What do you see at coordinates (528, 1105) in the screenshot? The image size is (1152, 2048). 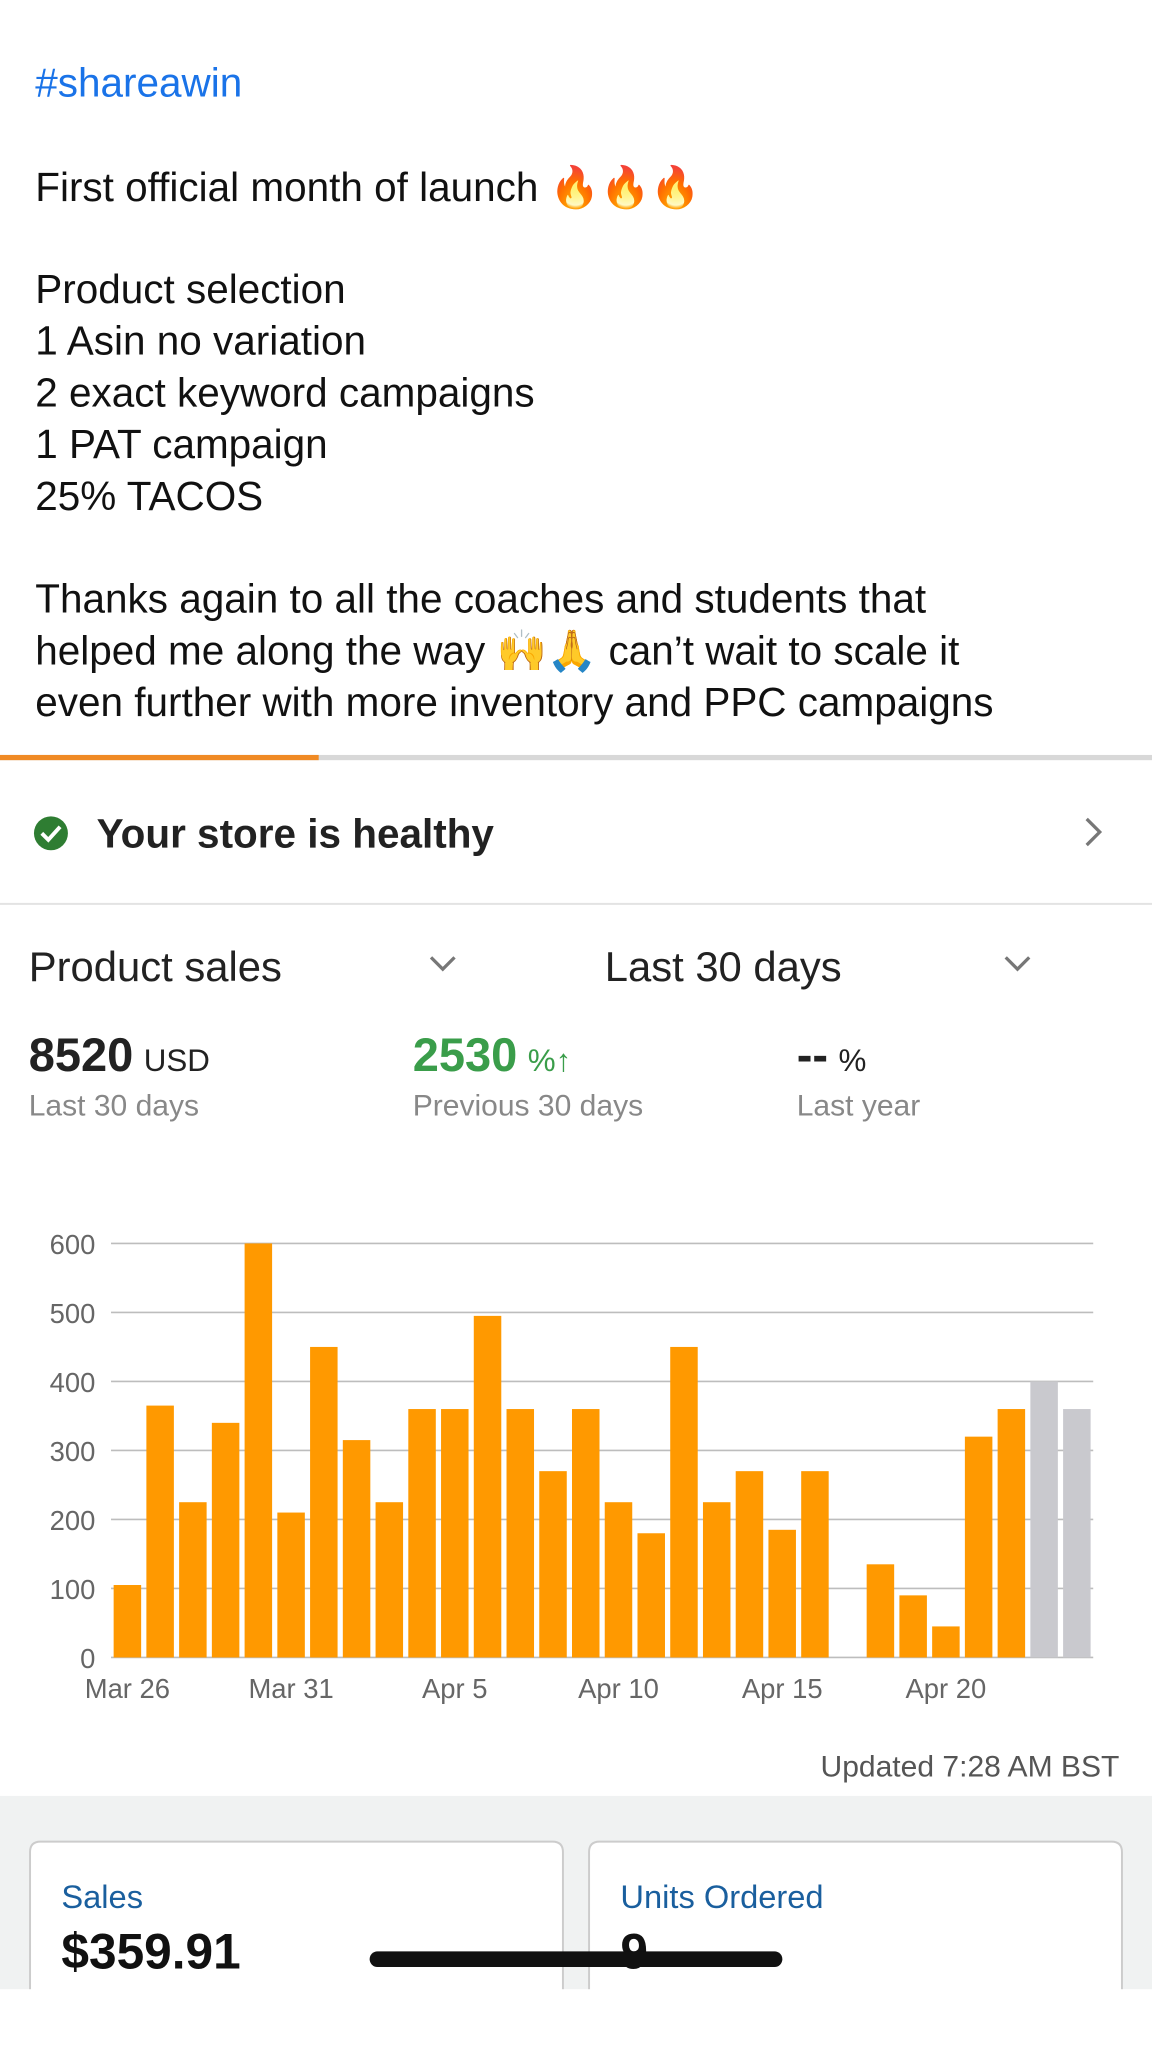 I see `metric-caption: Previous 30 days` at bounding box center [528, 1105].